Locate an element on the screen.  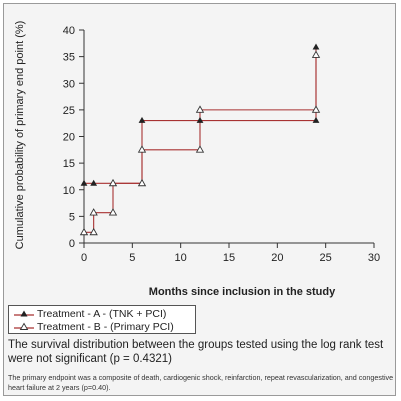
legend-item-series-b: Treatment - B - (Primary PCI) is located at coordinates (93, 326).